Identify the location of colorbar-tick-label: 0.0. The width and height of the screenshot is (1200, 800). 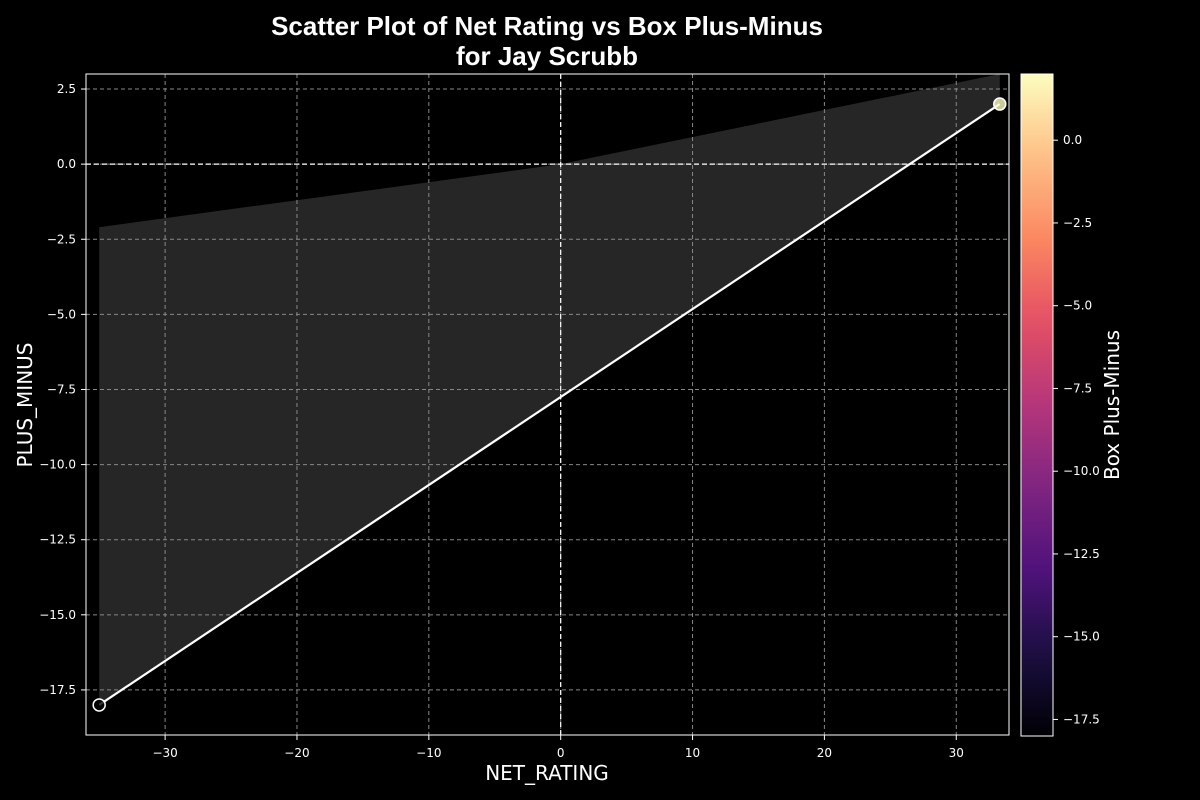
(1072, 140).